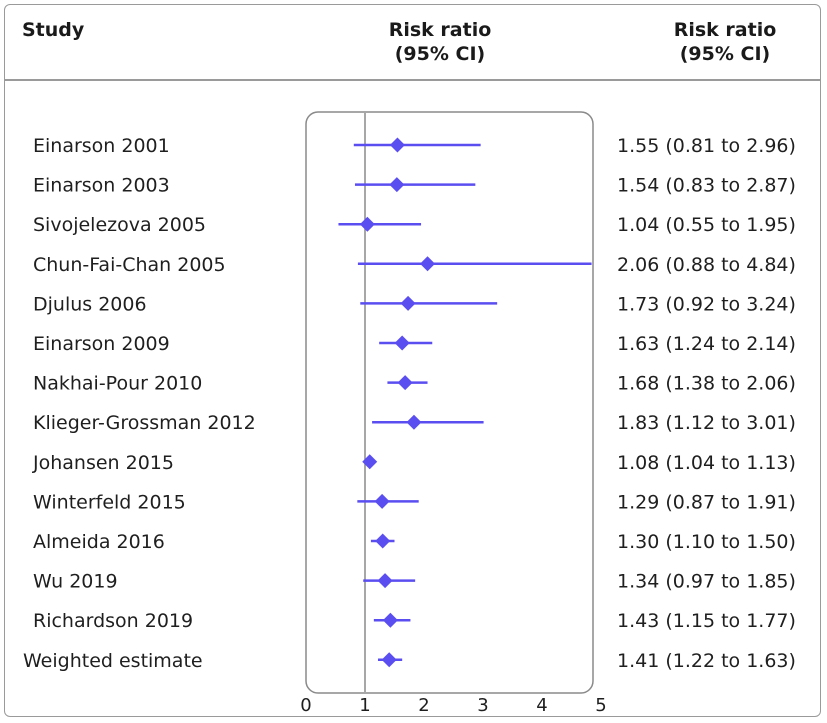 The image size is (827, 723). Describe the element at coordinates (706, 344) in the screenshot. I see `risk-ratio-value: 1.63 (1.24 to 2.14)` at that location.